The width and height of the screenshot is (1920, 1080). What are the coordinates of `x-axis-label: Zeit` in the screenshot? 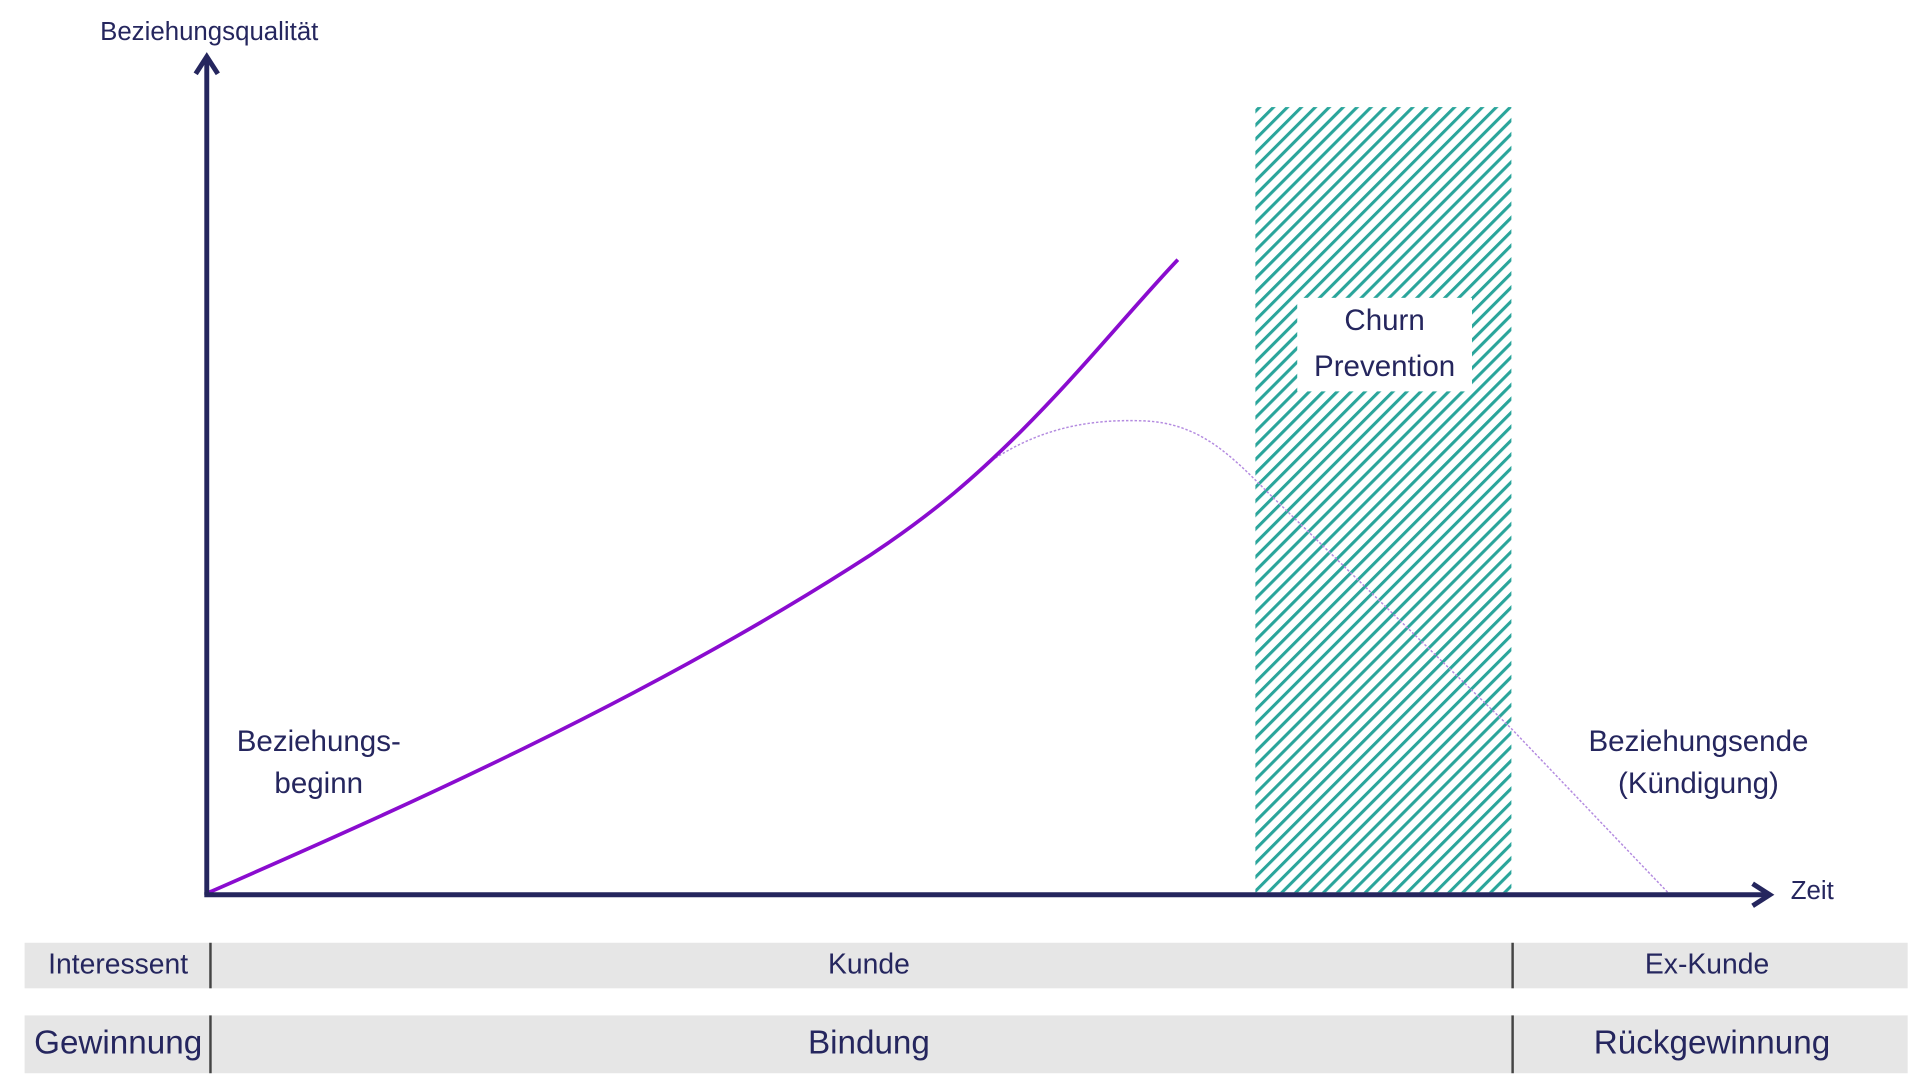 It's located at (1812, 891).